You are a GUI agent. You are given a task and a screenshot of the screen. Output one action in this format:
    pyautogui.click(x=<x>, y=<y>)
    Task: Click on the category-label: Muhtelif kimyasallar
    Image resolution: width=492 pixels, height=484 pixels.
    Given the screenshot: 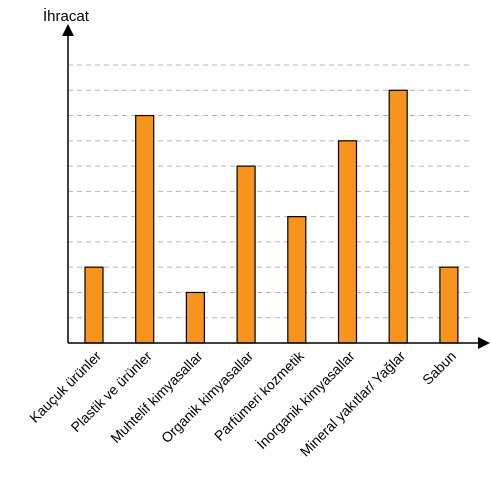 What is the action you would take?
    pyautogui.click(x=156, y=397)
    